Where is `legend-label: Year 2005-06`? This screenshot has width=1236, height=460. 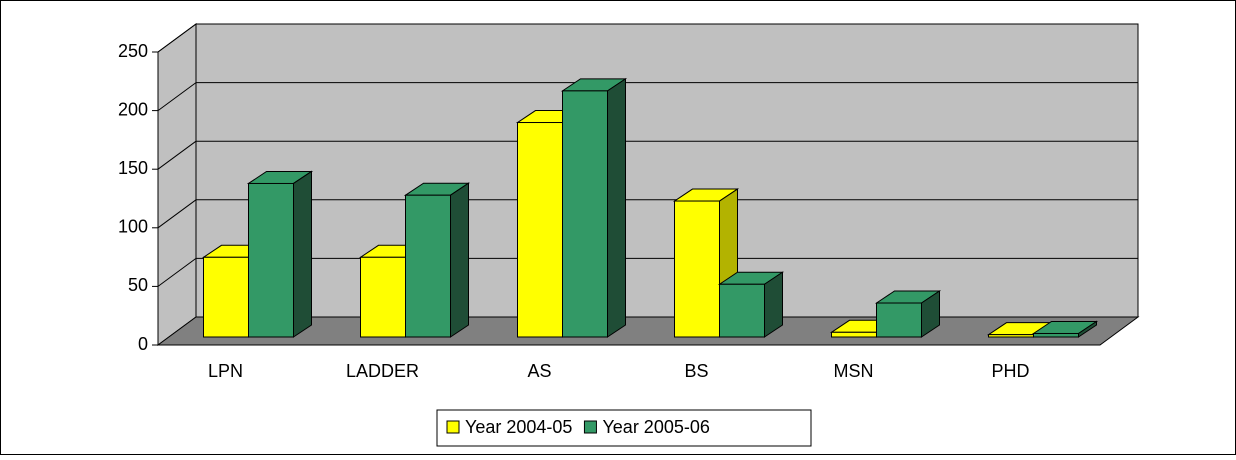
legend-label: Year 2005-06 is located at coordinates (655, 427).